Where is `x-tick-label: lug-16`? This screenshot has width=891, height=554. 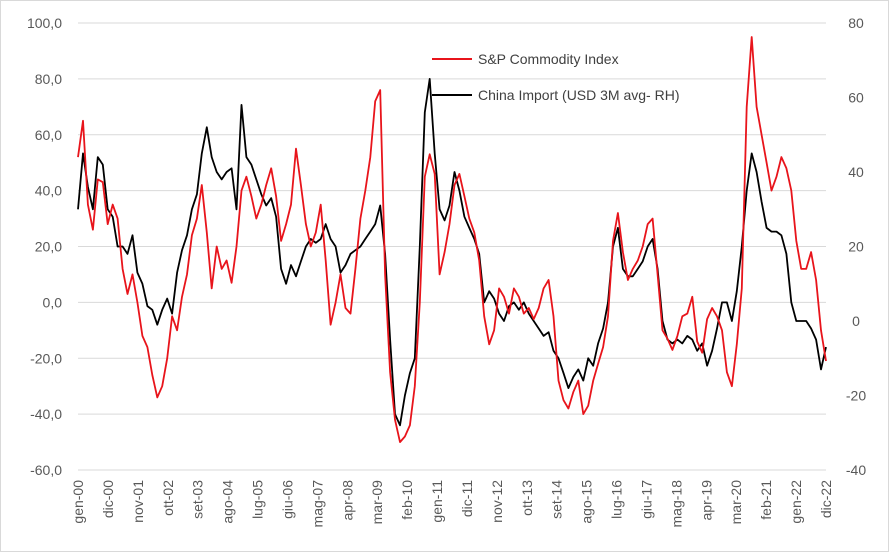
x-tick-label: lug-16 is located at coordinates (617, 499).